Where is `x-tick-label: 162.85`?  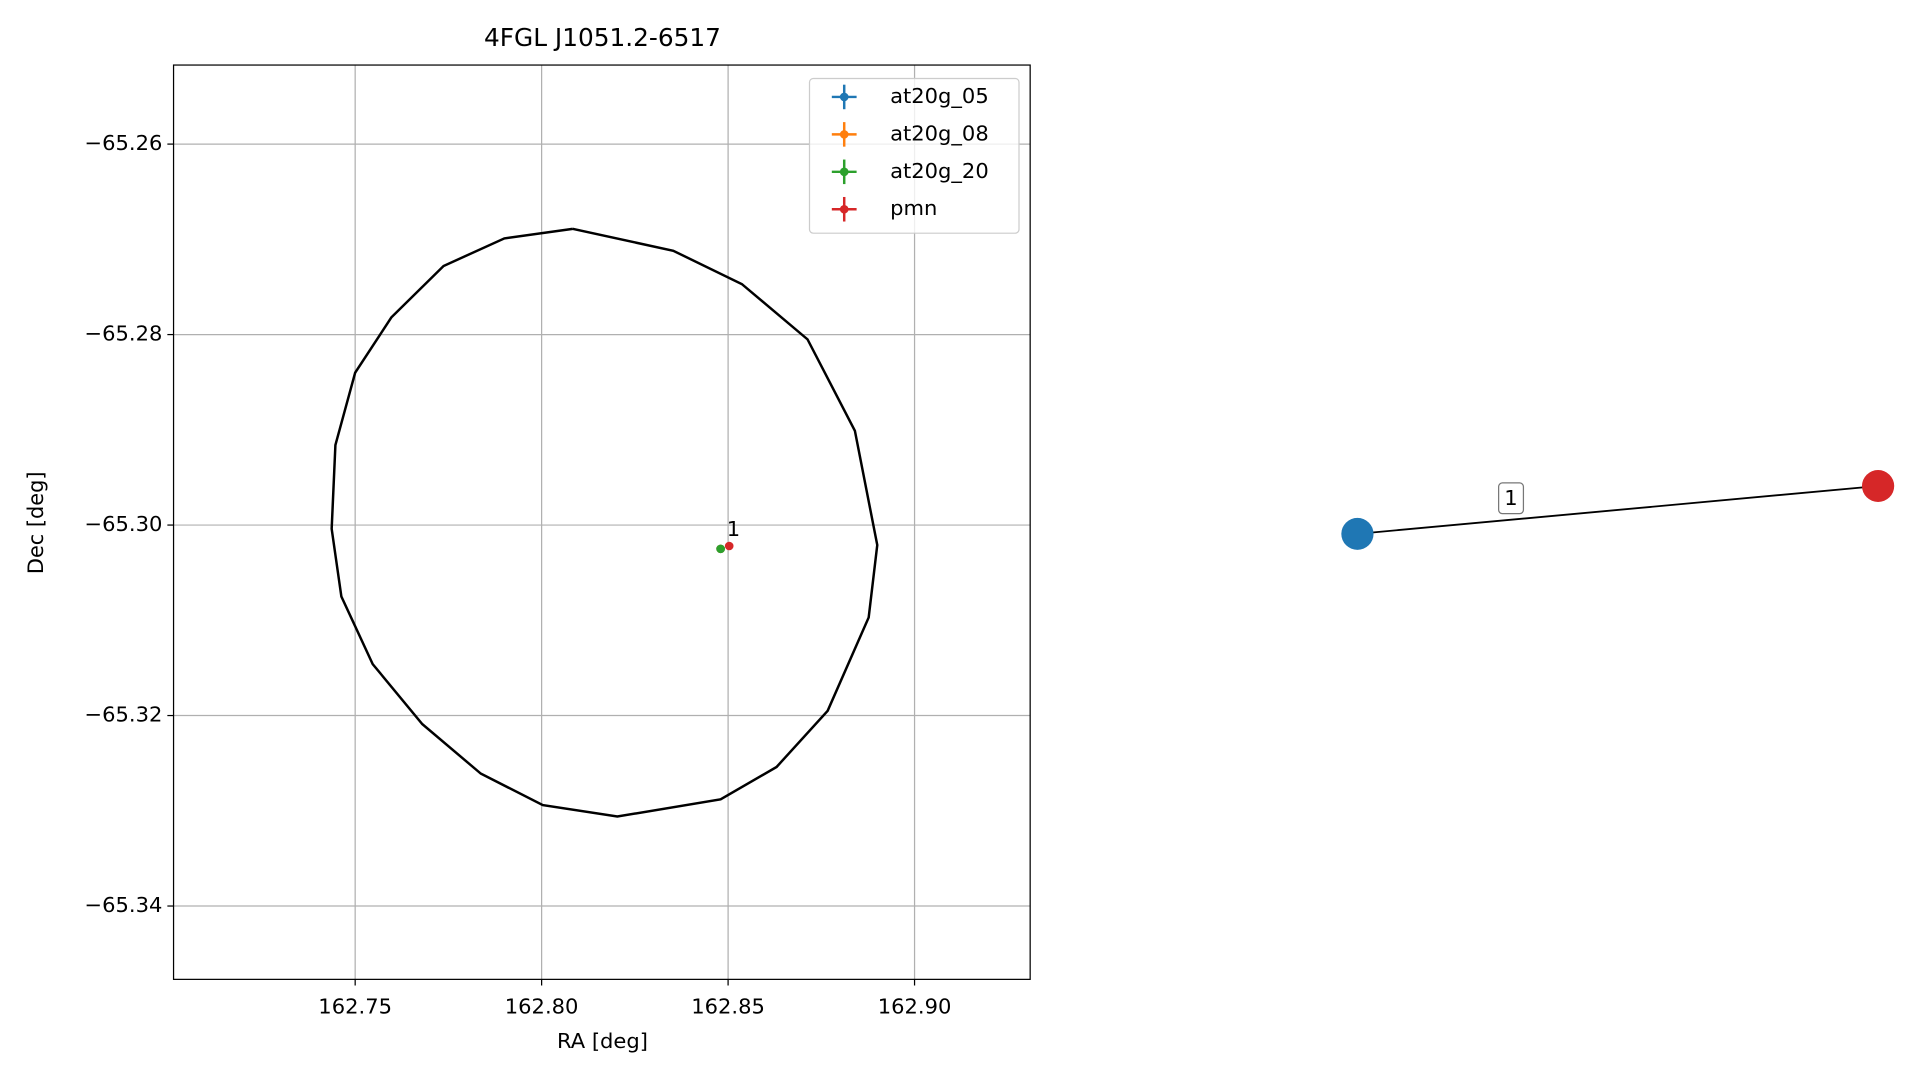
x-tick-label: 162.85 is located at coordinates (728, 1007).